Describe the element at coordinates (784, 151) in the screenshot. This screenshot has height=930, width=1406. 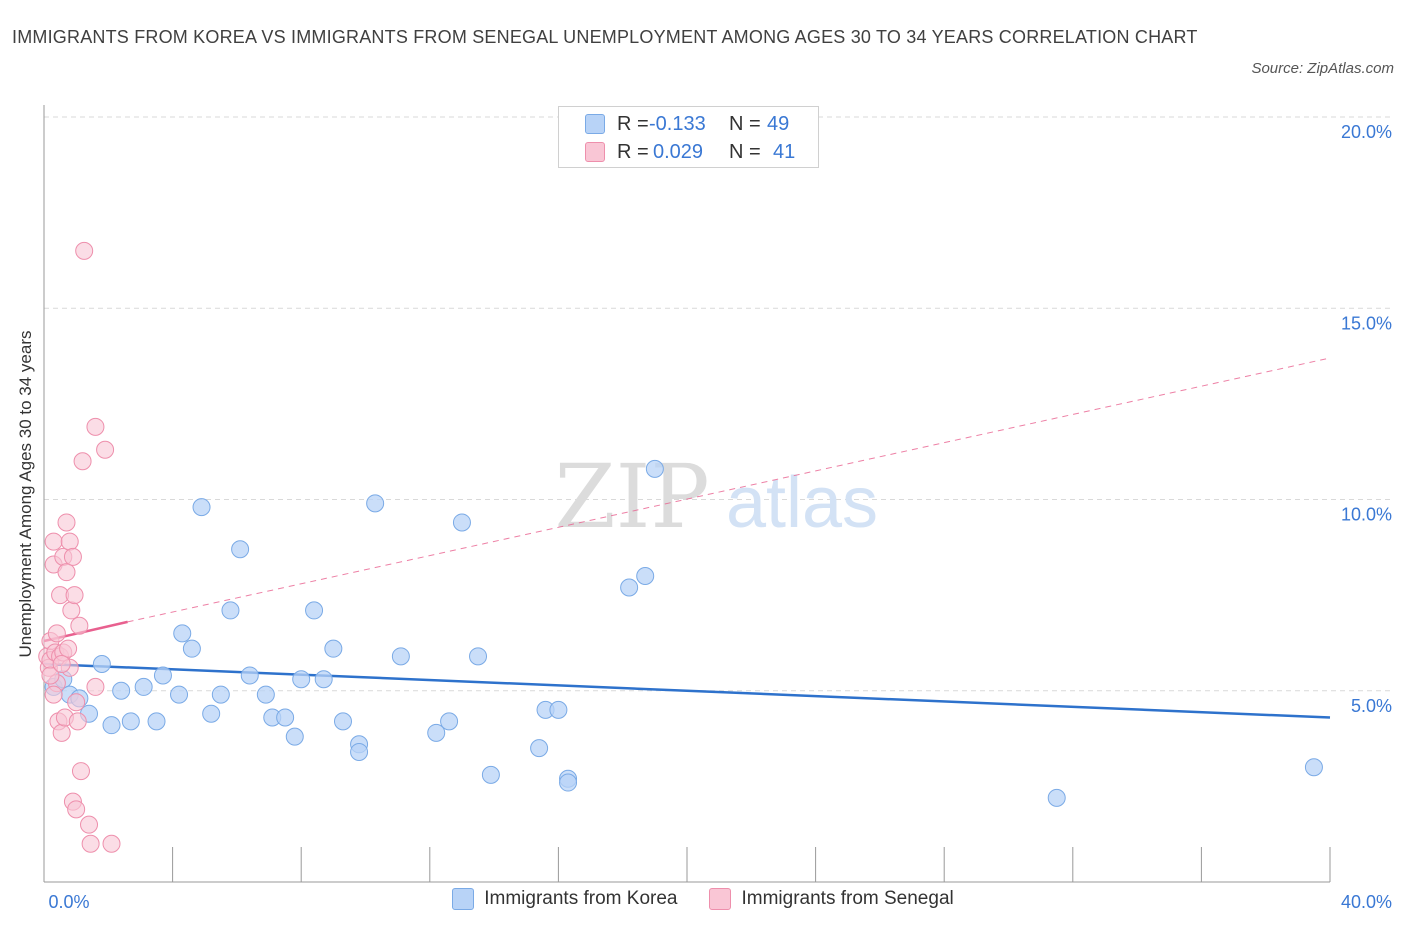
I see `senegal-n-value: 41` at that location.